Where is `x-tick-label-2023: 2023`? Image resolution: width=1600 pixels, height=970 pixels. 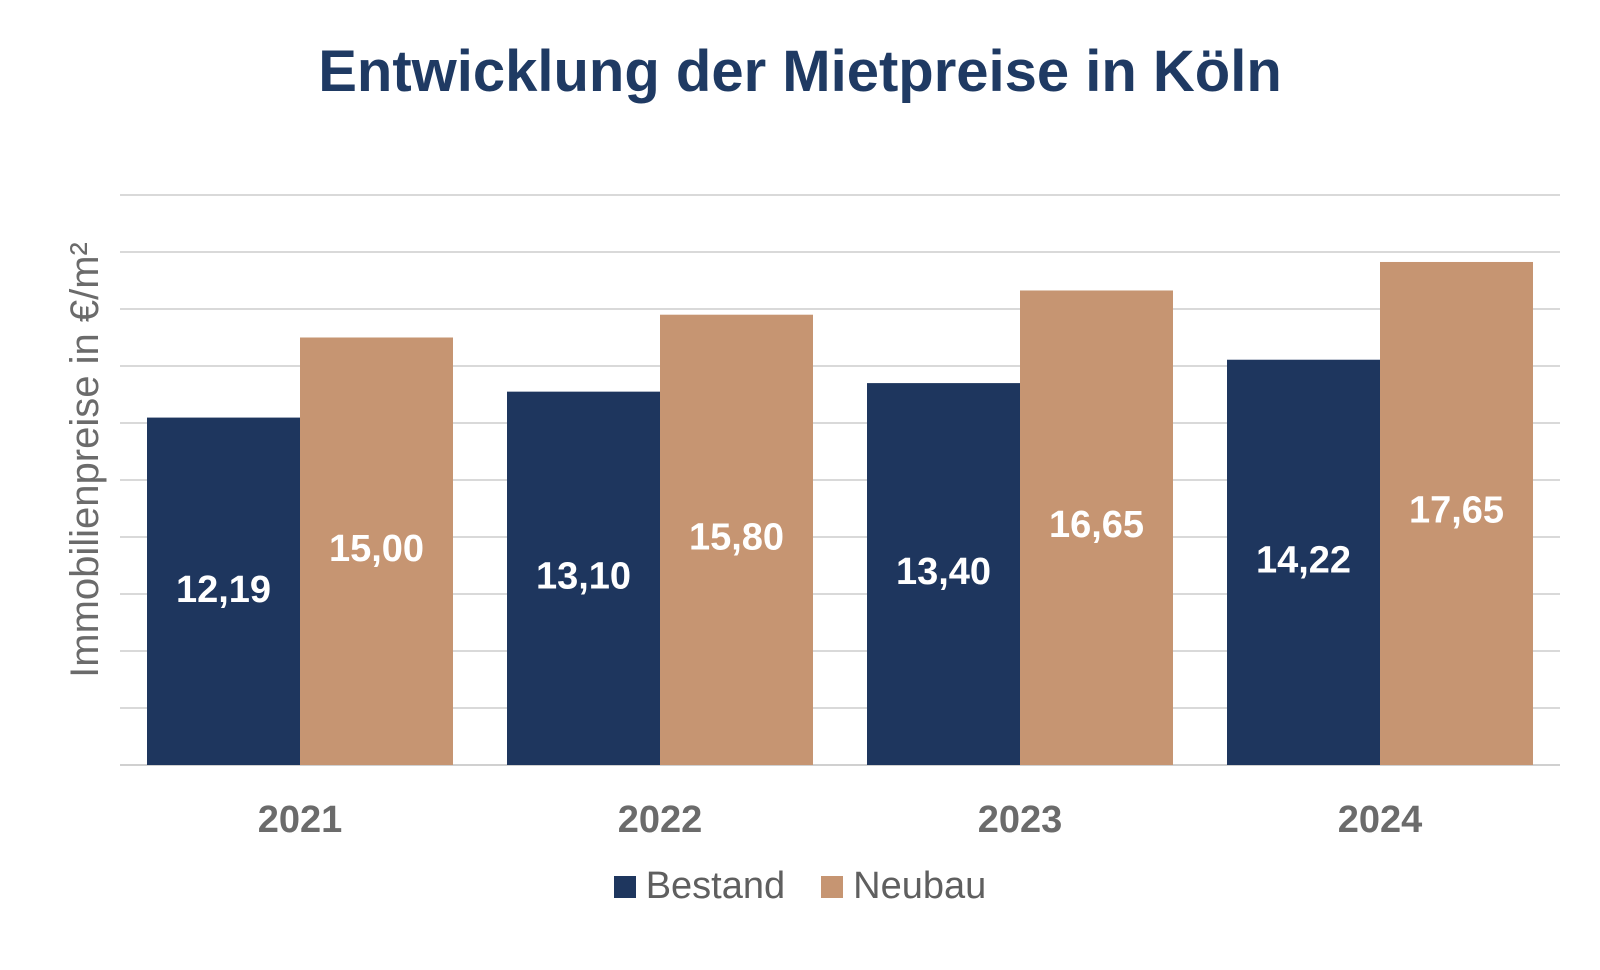
x-tick-label-2023: 2023 is located at coordinates (1020, 820).